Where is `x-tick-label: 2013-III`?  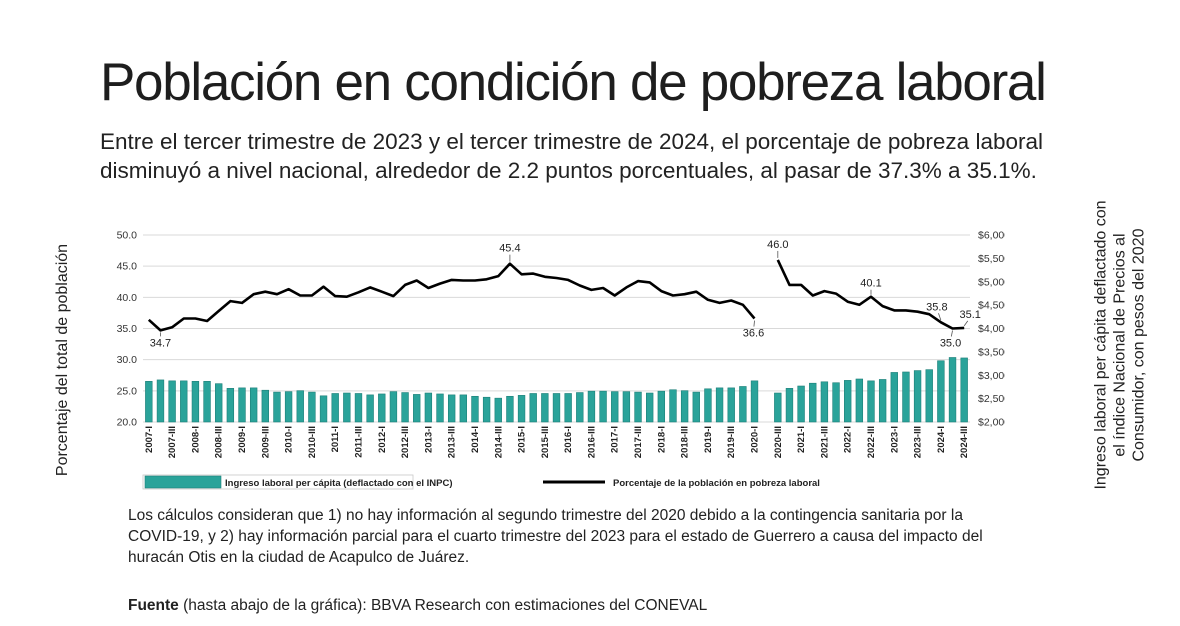 x-tick-label: 2013-III is located at coordinates (452, 442).